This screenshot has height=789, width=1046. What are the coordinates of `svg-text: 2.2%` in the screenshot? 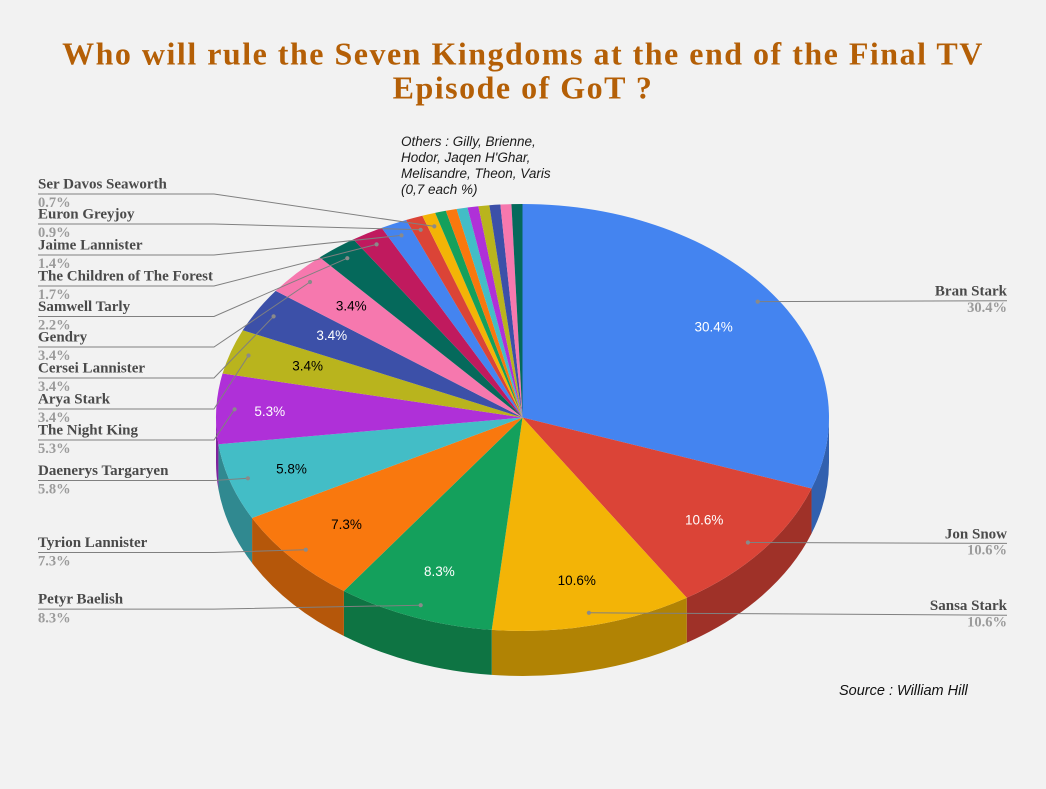 It's located at (54, 326).